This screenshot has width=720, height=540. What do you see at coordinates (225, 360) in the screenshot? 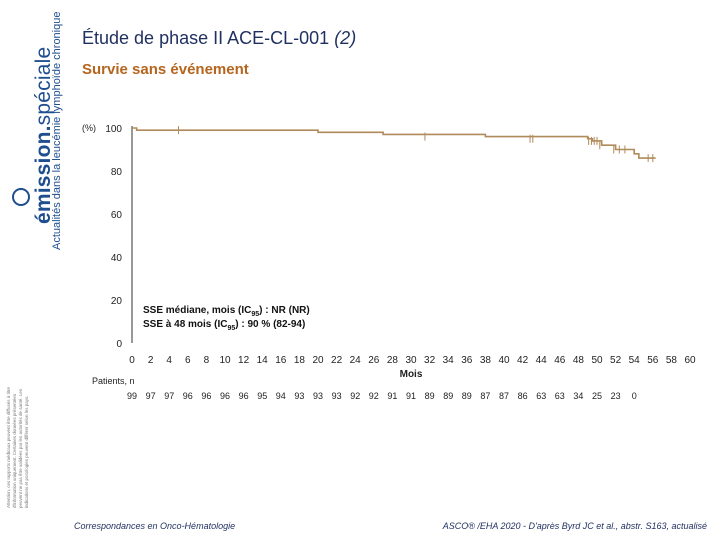
I see `x-tick-label: 10` at bounding box center [225, 360].